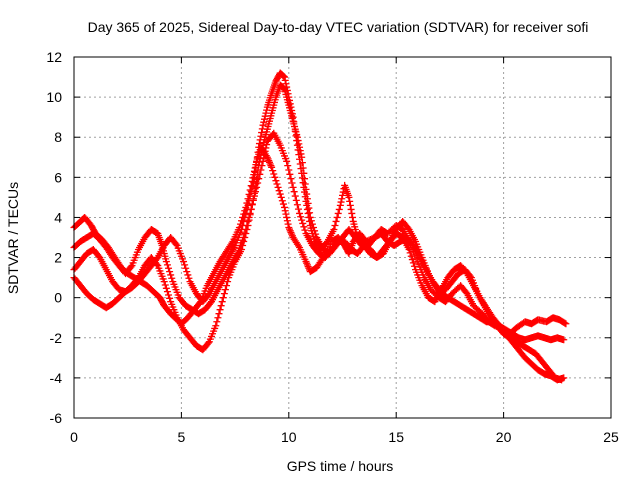 Image resolution: width=640 pixels, height=480 pixels. What do you see at coordinates (182, 437) in the screenshot?
I see `x-tick-label: 5` at bounding box center [182, 437].